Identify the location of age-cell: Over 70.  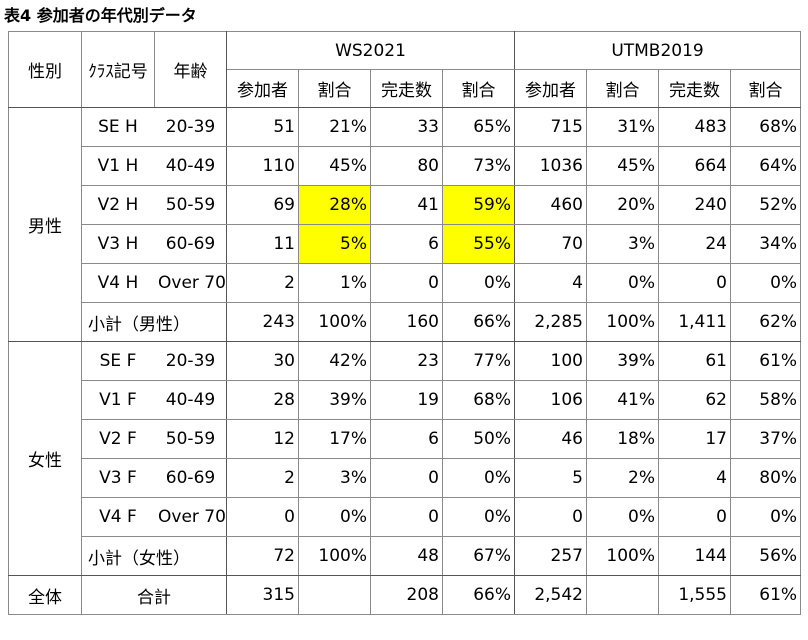
(190, 283).